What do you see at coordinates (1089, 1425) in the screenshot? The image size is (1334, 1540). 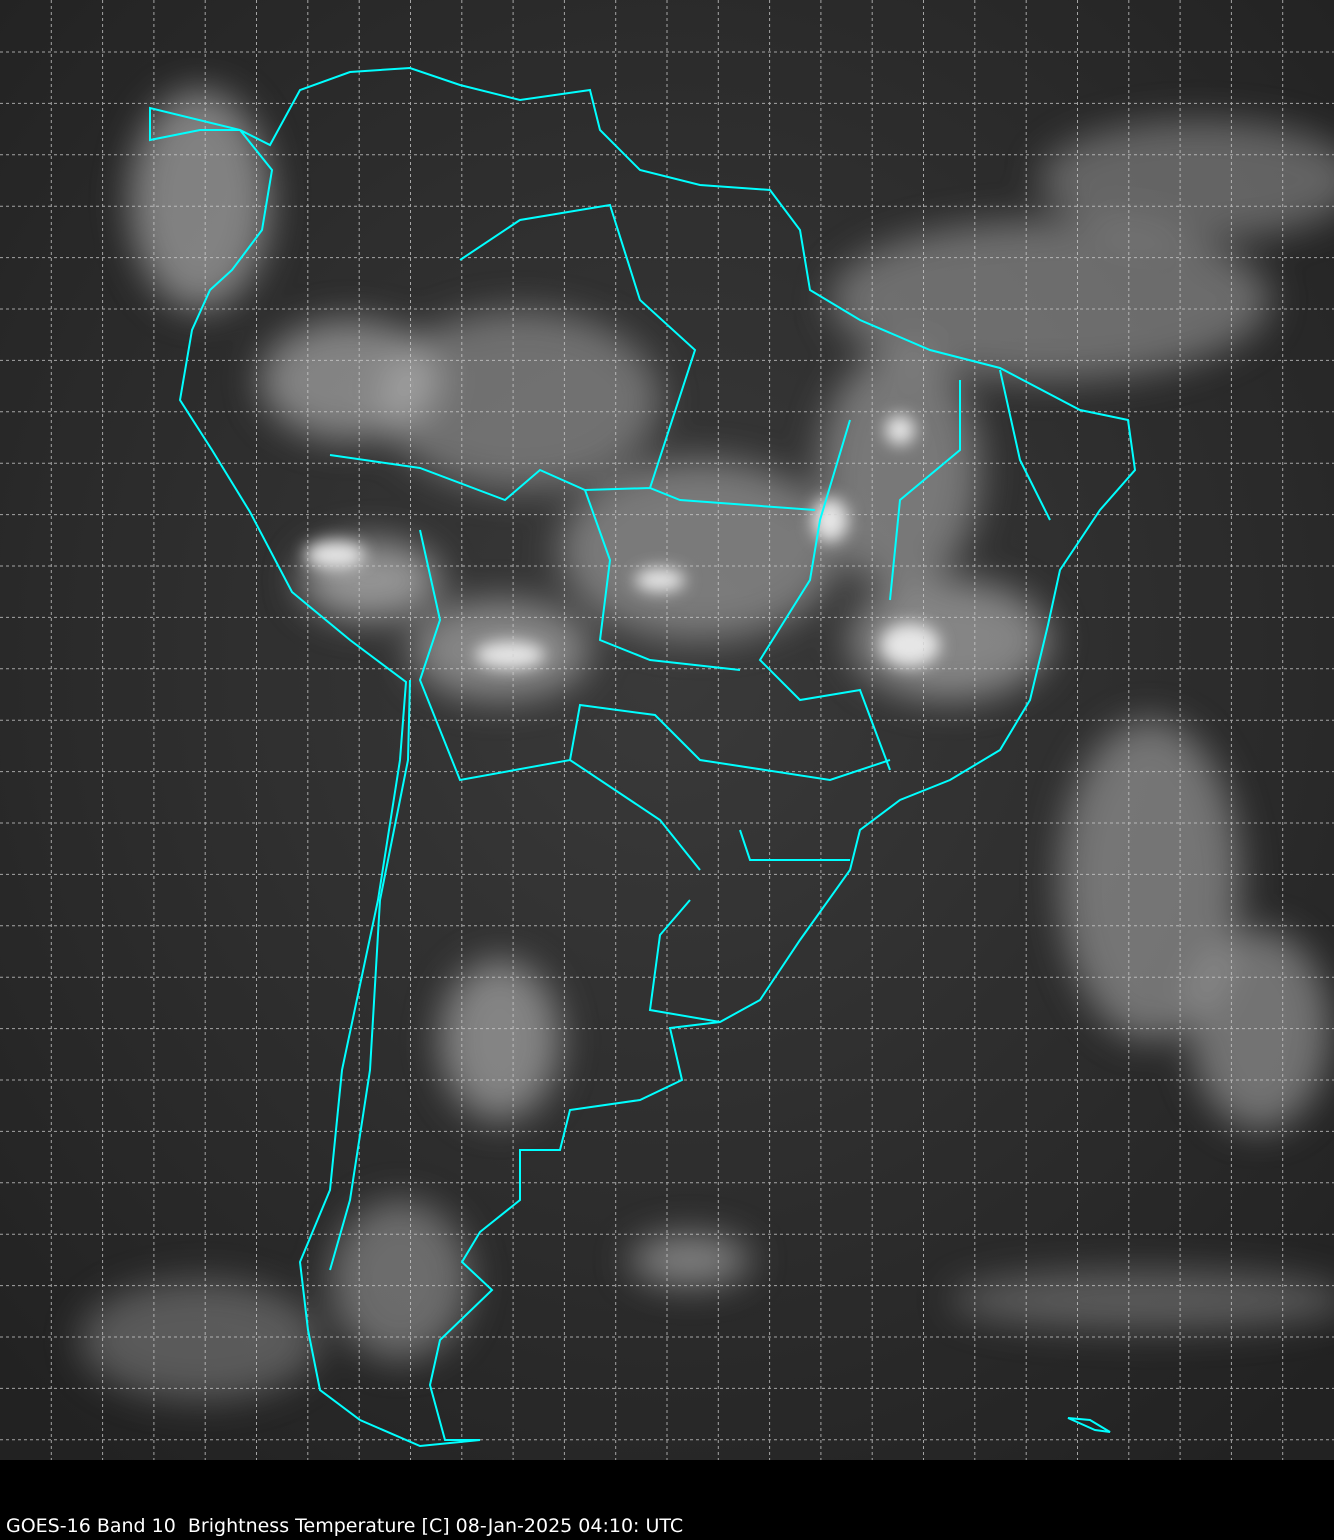 I see `south-georgia` at bounding box center [1089, 1425].